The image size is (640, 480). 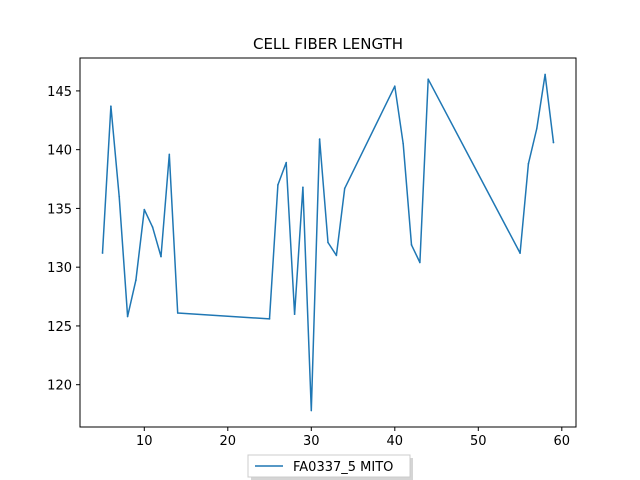 What do you see at coordinates (63, 239) in the screenshot?
I see `y-axis: 120 125 130 135 140 145` at bounding box center [63, 239].